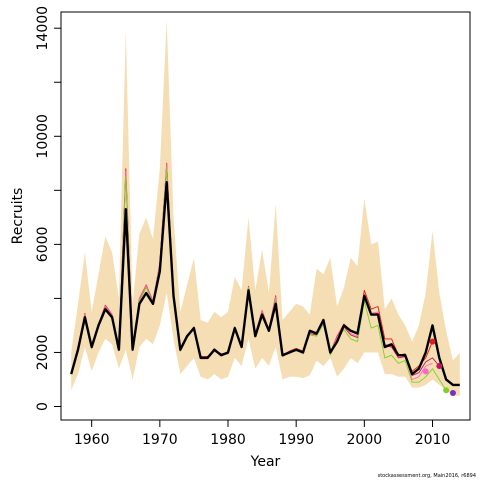  What do you see at coordinates (262, 434) in the screenshot?
I see `x-axis: 1960 1970 1980 1990 2000 2010` at bounding box center [262, 434].